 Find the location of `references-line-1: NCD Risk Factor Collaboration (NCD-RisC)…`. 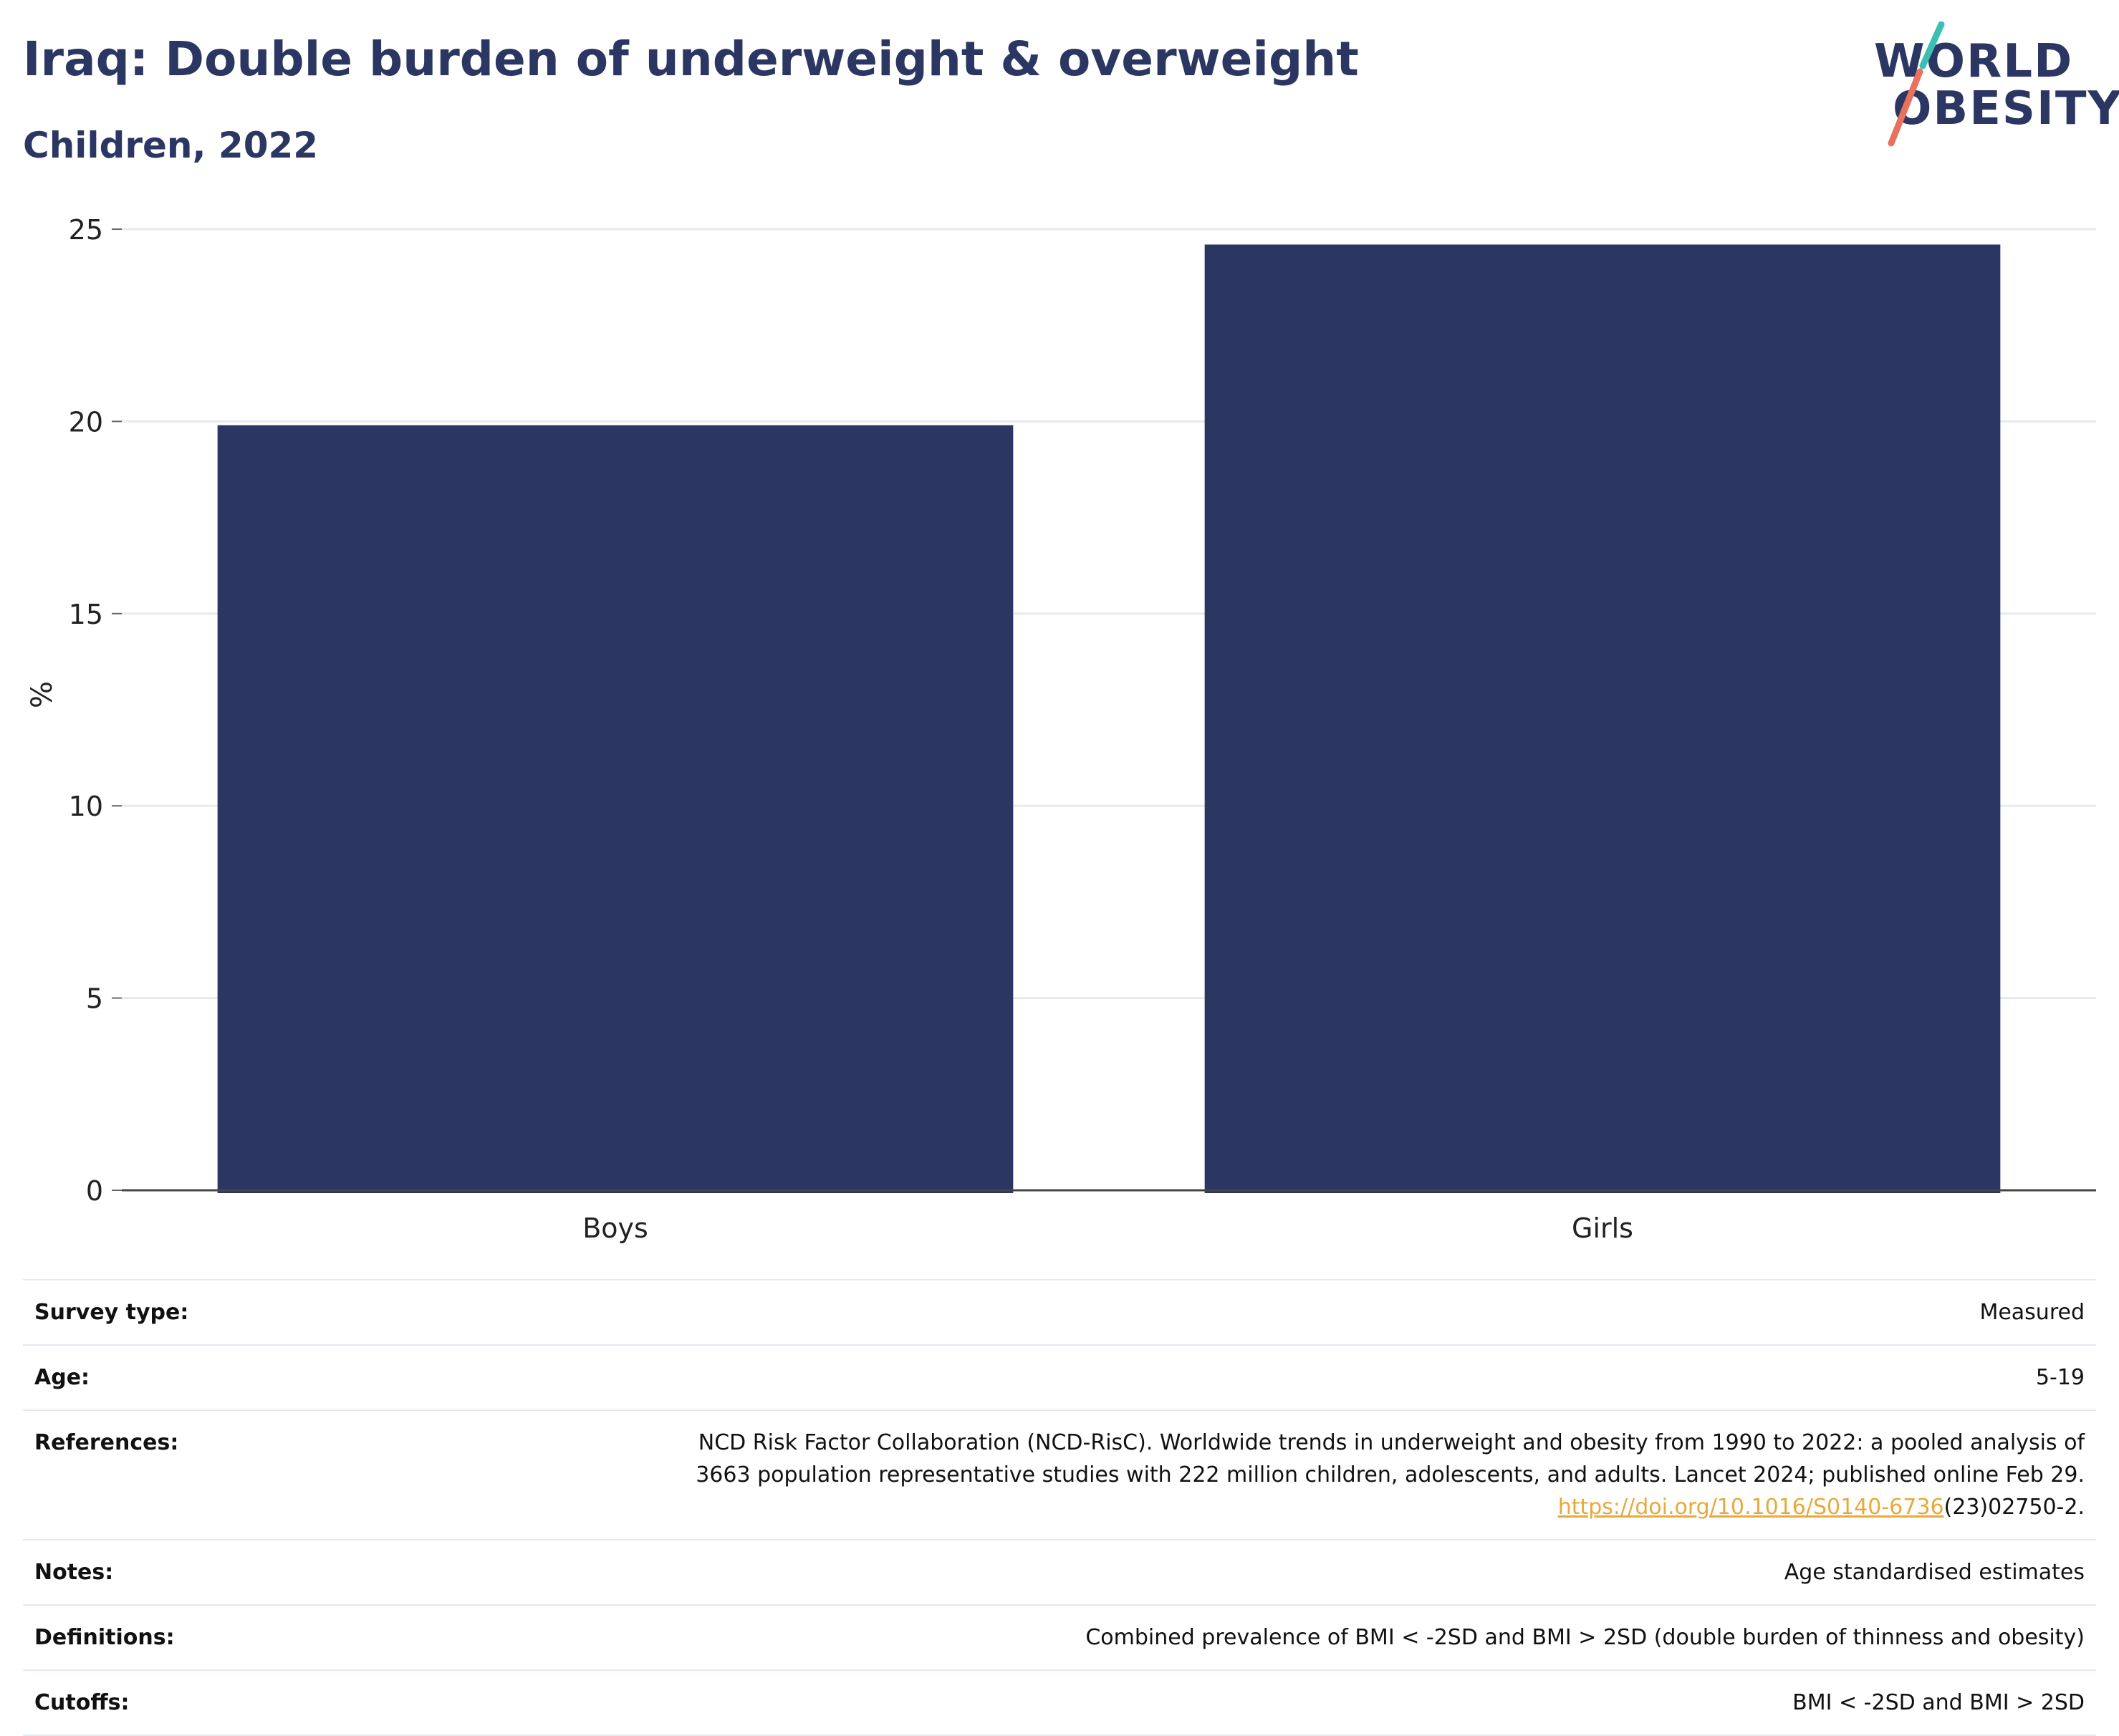

references-line-1: NCD Risk Factor Collaboration (NCD-RisC)… is located at coordinates (1391, 1442).